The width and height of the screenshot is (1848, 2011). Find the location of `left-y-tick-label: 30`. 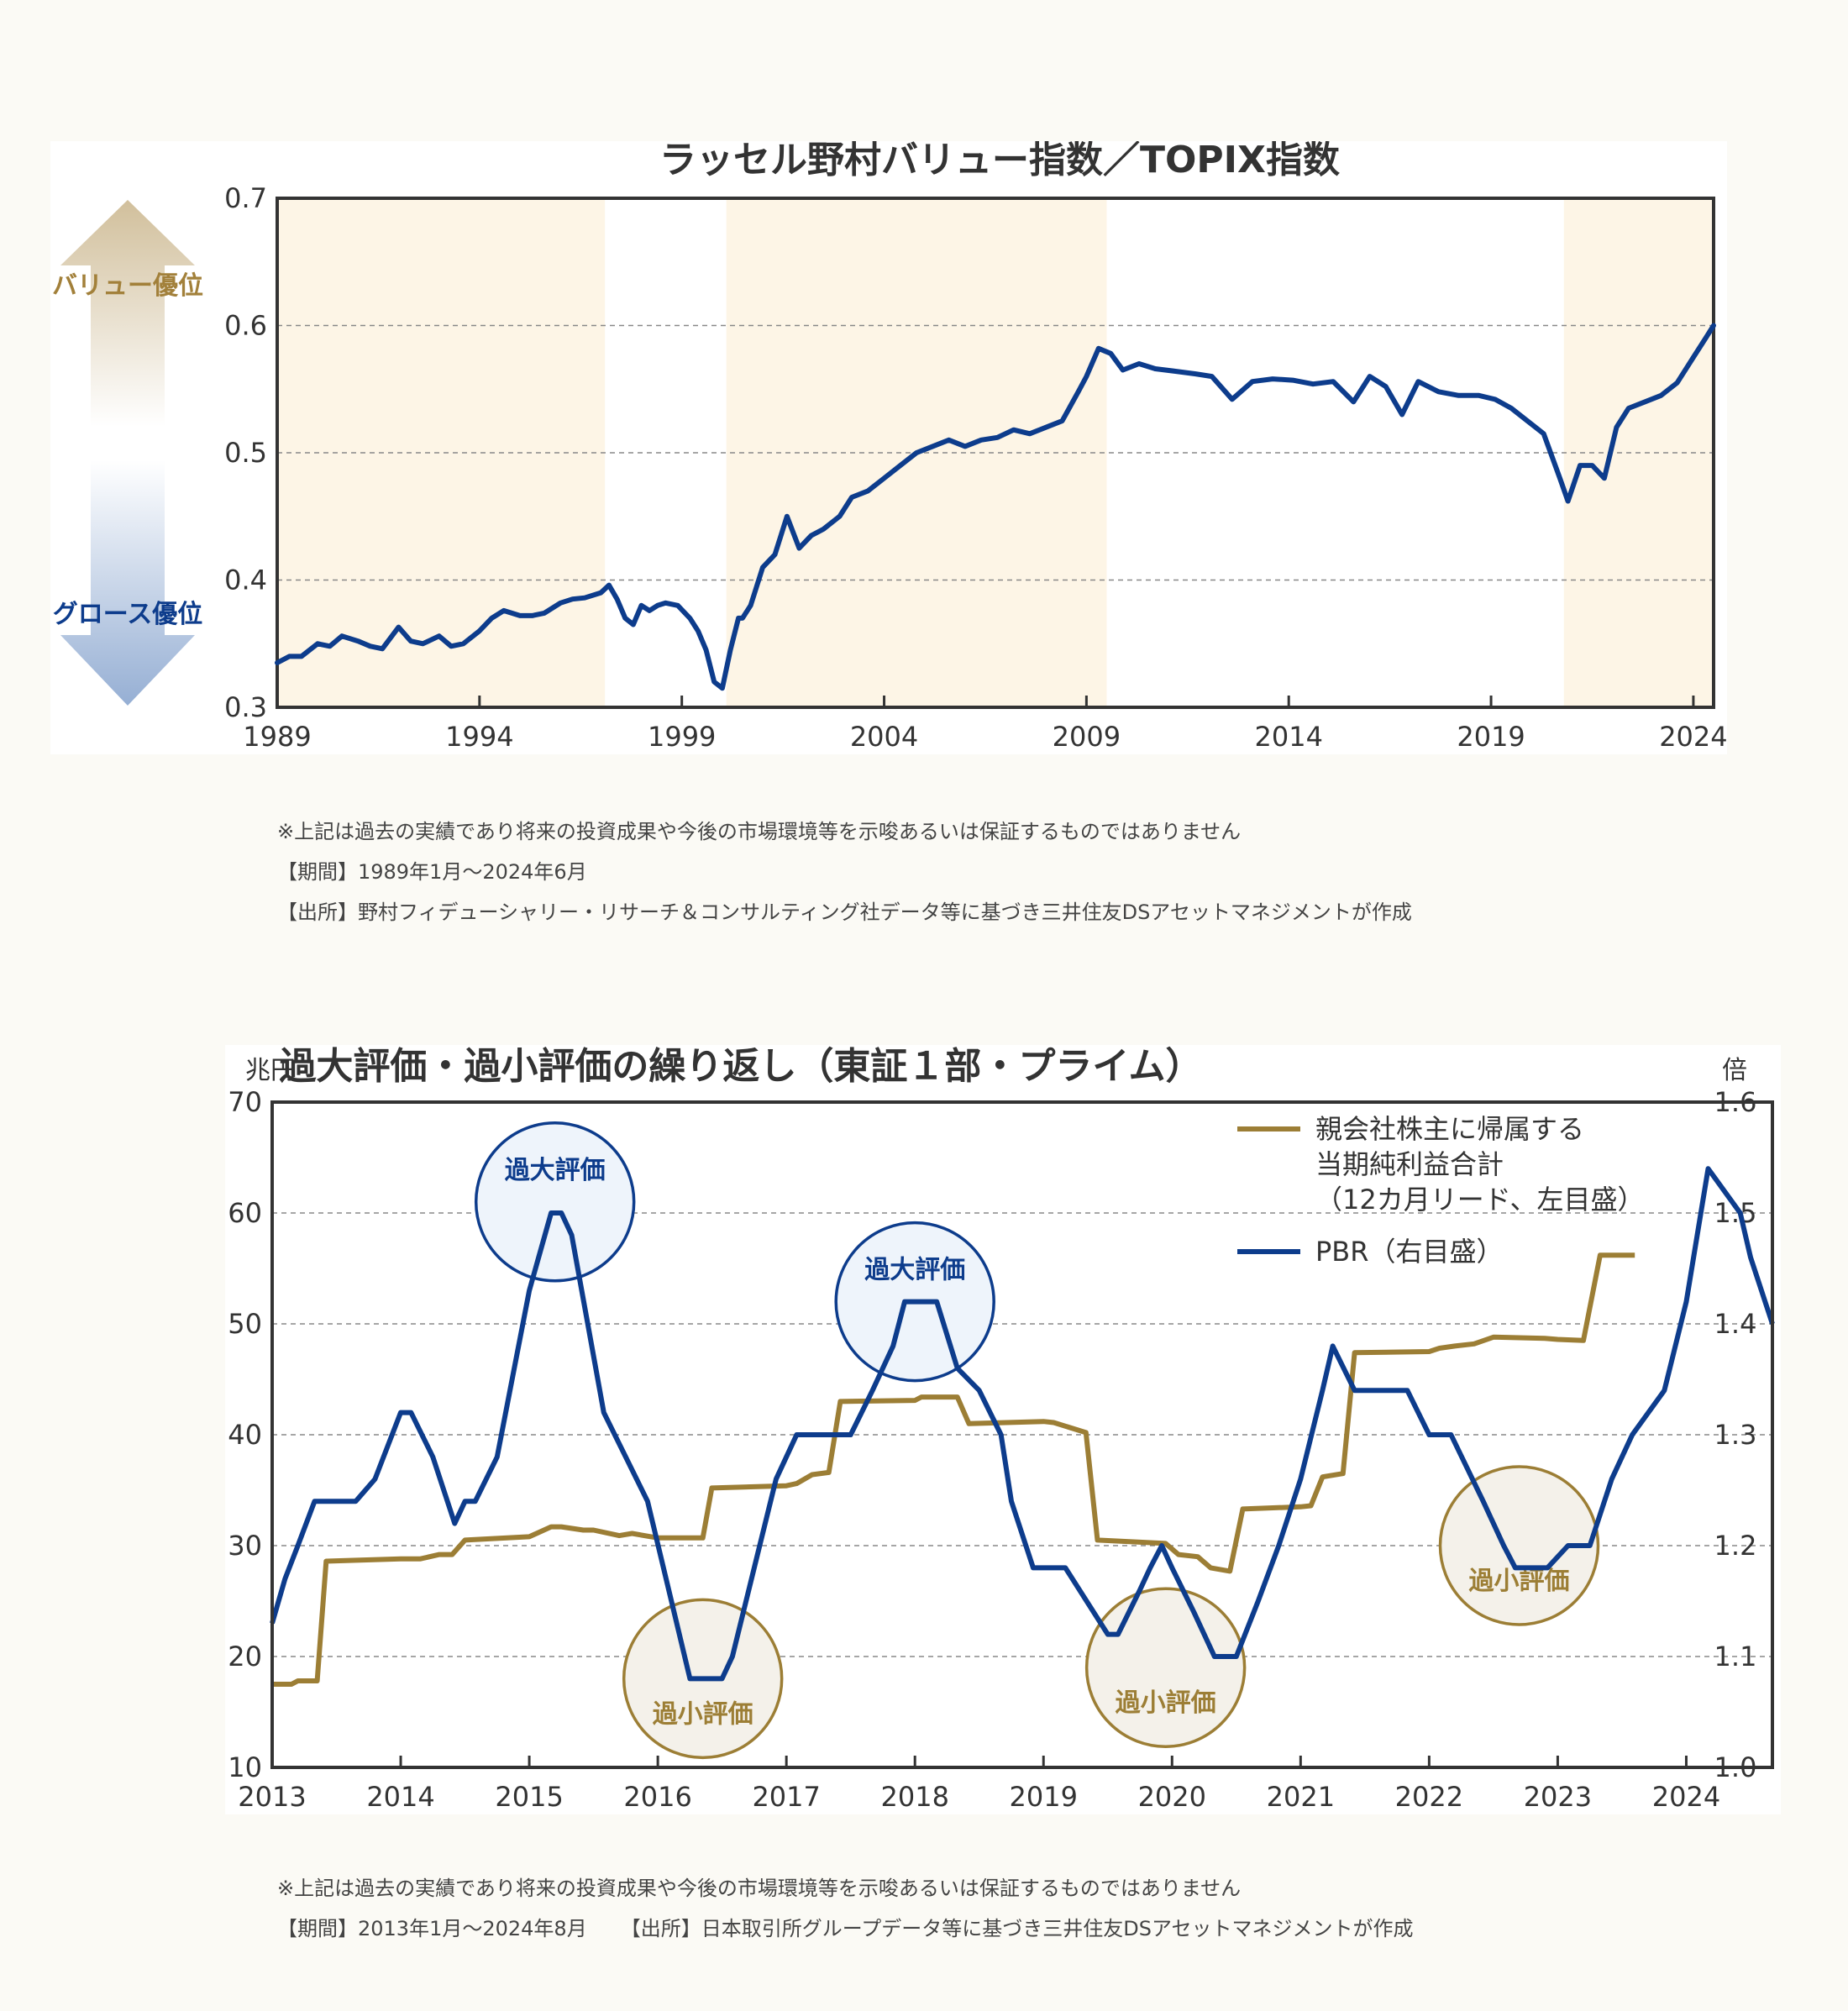

left-y-tick-label: 30 is located at coordinates (245, 1546).